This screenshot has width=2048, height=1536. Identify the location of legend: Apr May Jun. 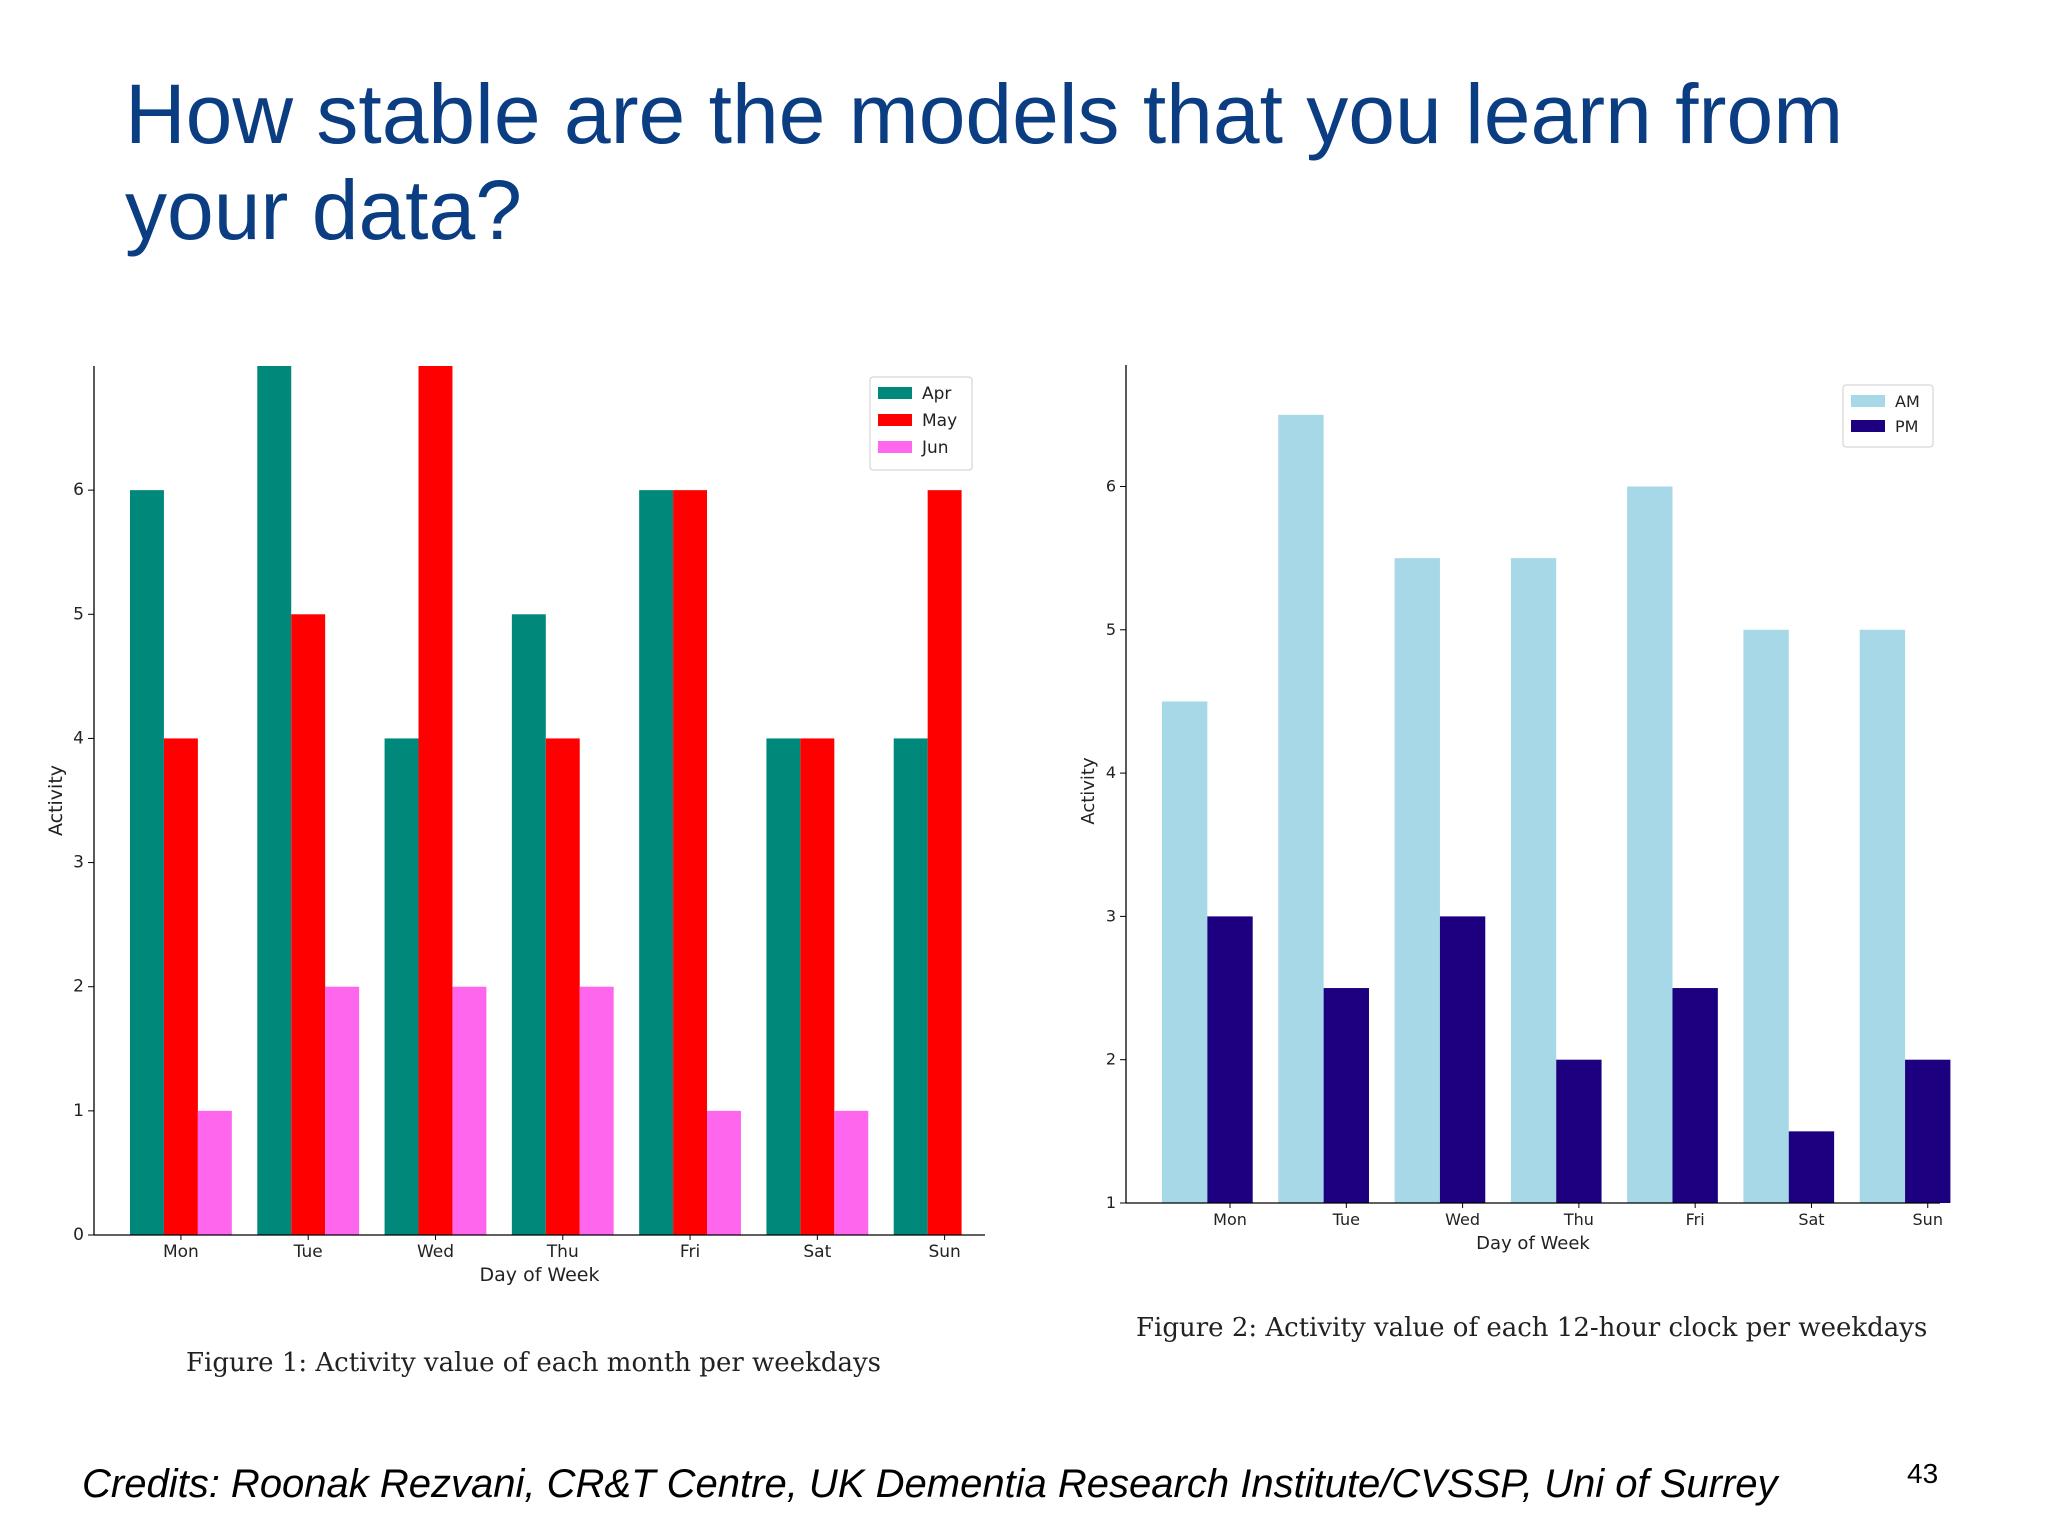
(921, 423).